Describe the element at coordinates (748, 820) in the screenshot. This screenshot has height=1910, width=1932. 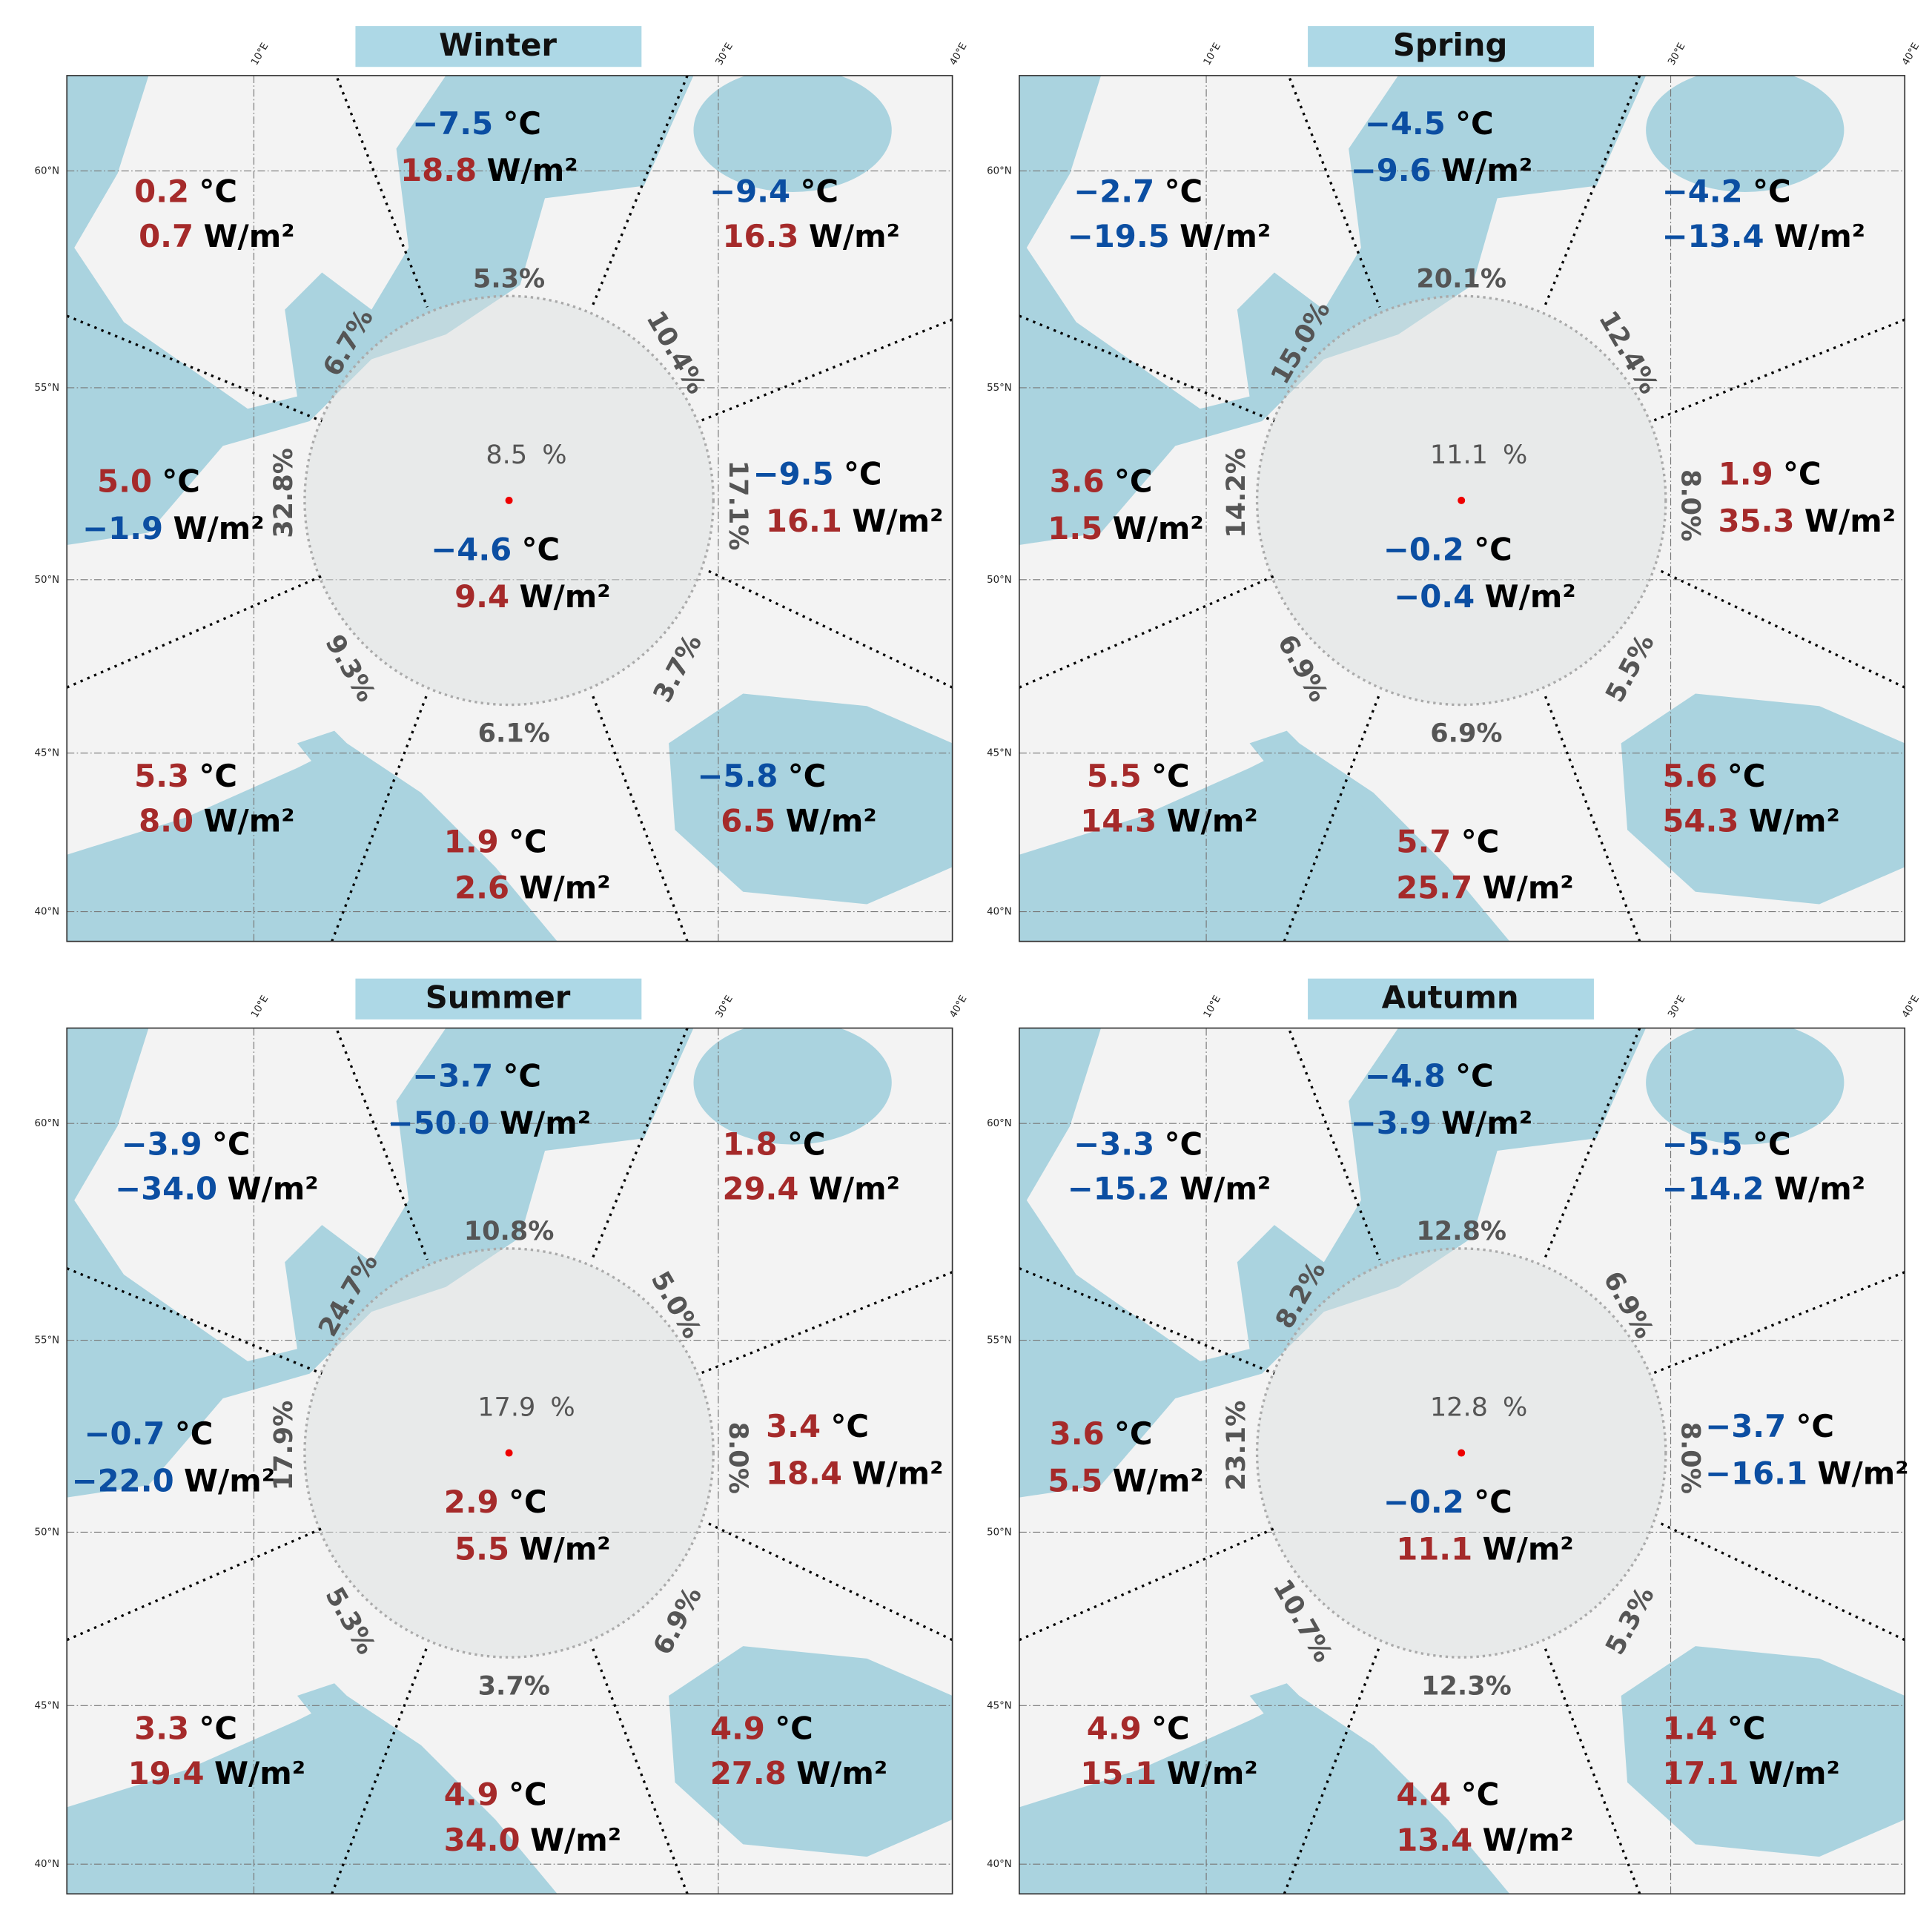
I see `value: 6.5` at that location.